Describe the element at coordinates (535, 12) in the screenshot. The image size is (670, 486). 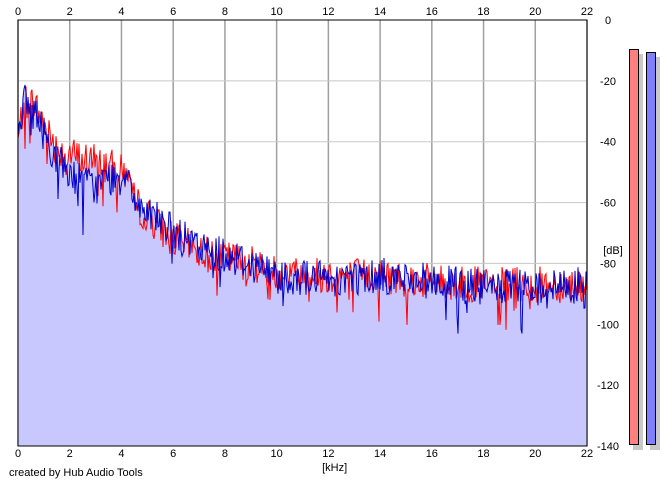
I see `x-tick-label-top: 20` at that location.